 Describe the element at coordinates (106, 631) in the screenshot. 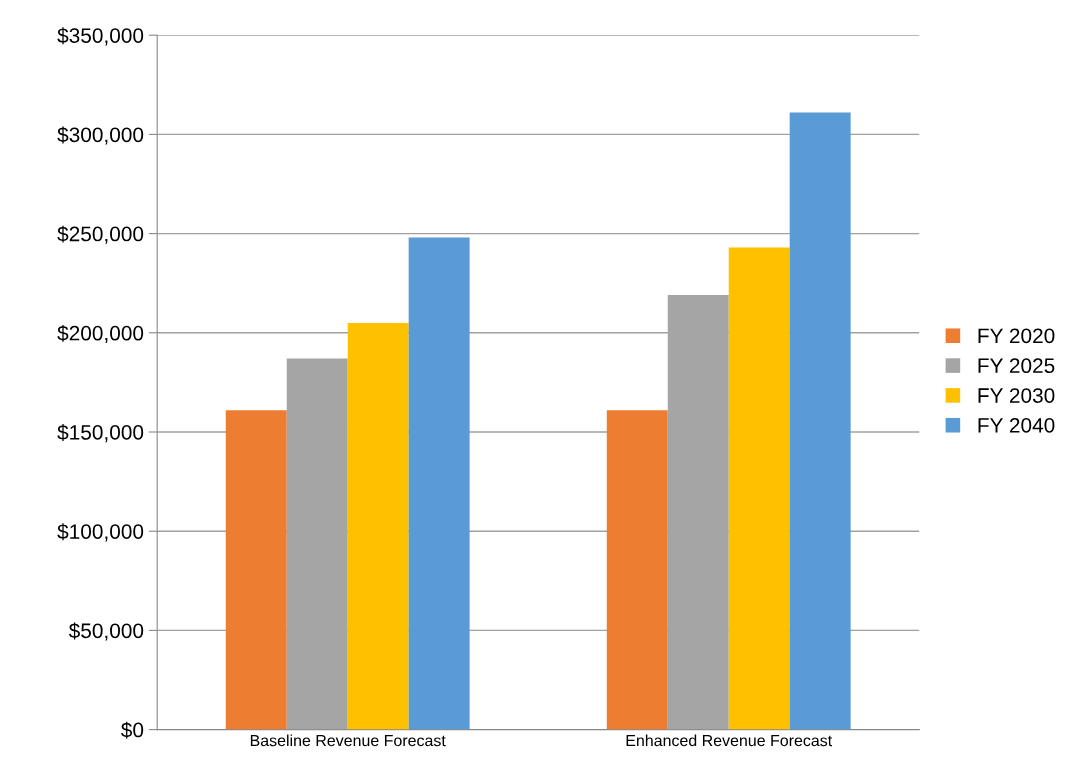

I see `y-tick-label: $50,000` at that location.